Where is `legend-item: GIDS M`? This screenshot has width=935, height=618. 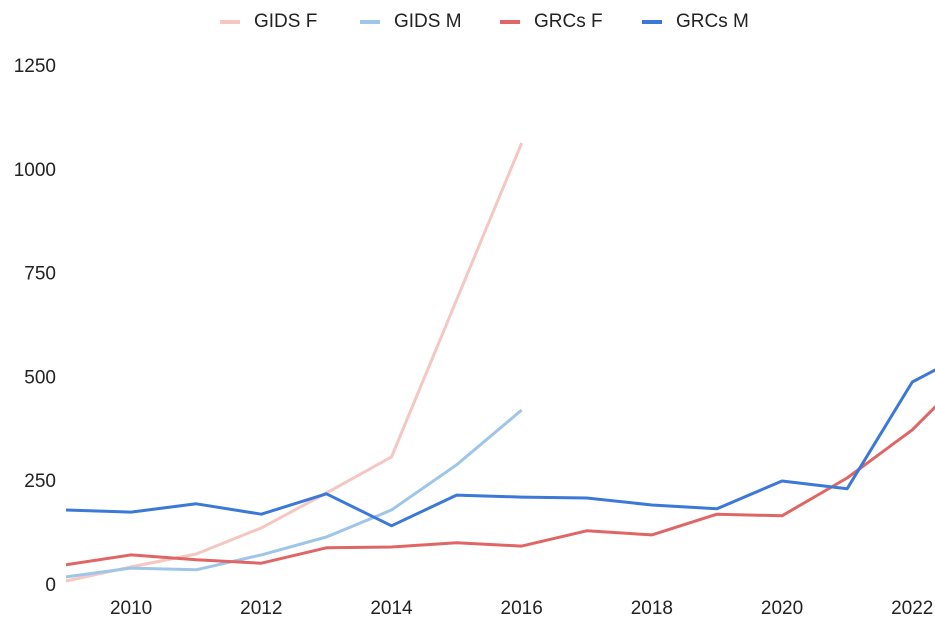 legend-item: GIDS M is located at coordinates (411, 21).